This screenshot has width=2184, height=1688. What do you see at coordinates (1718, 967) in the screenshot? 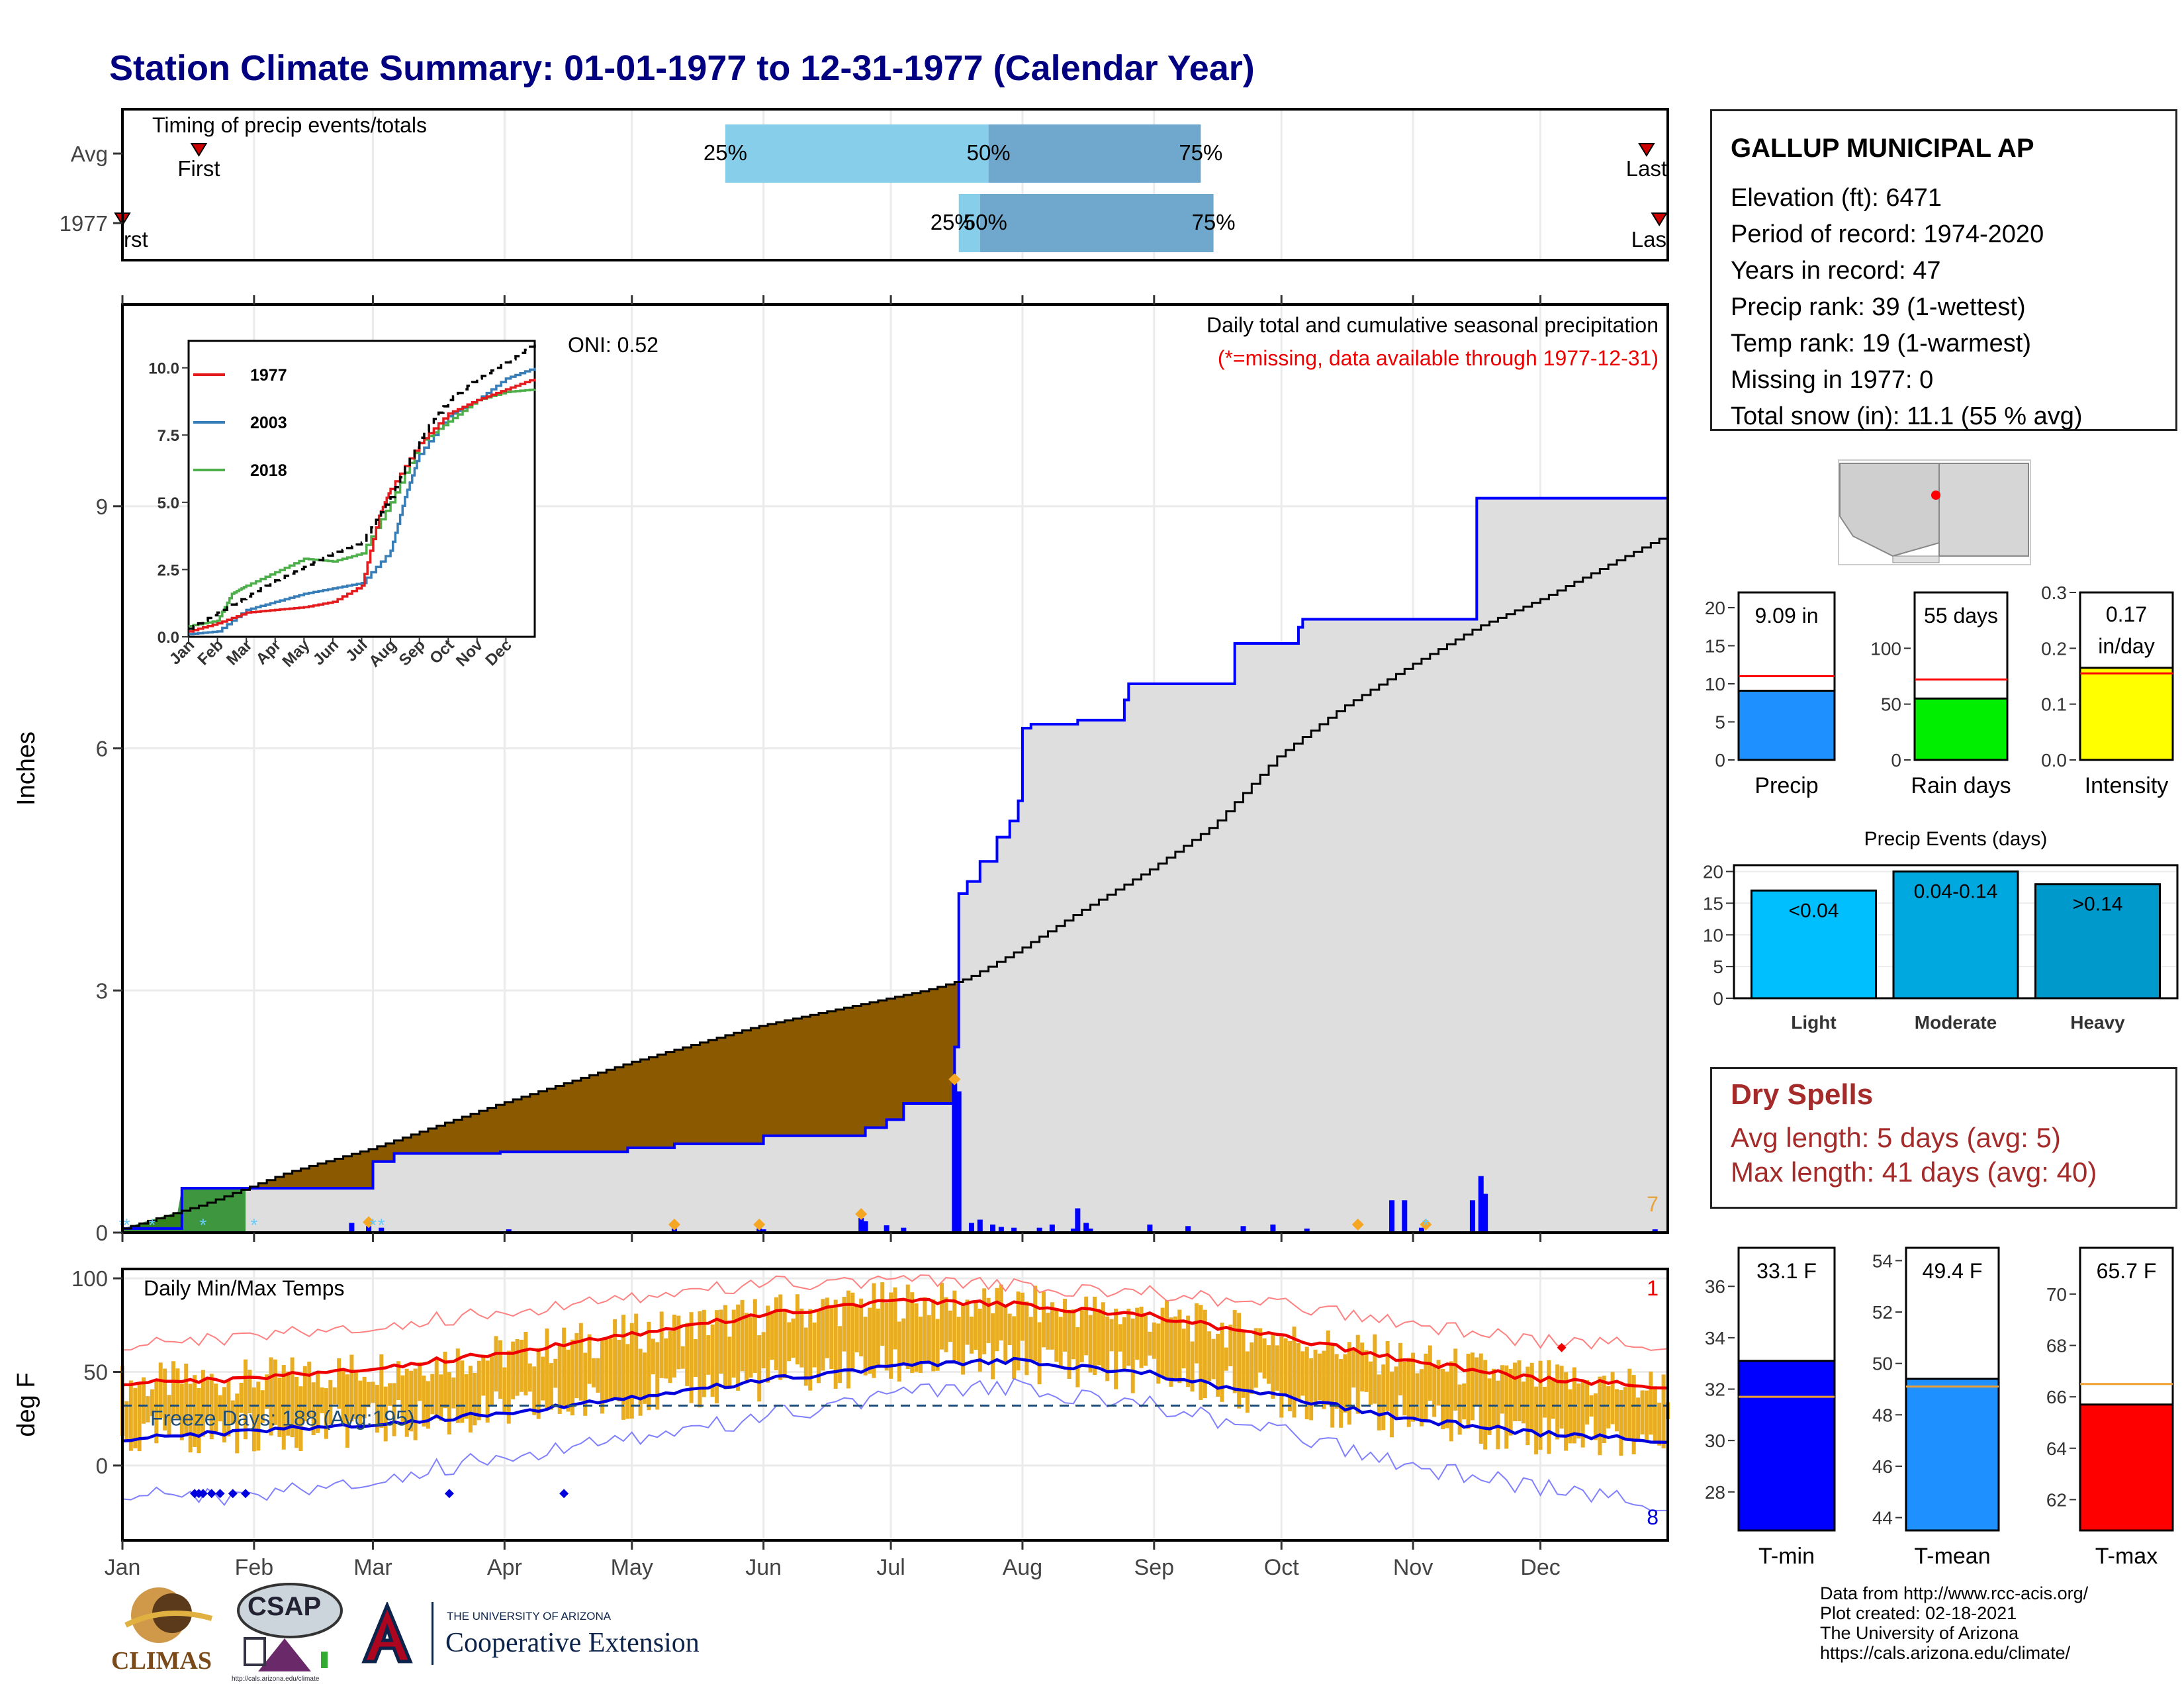
I see `events-ytick-label: 5` at bounding box center [1718, 967].